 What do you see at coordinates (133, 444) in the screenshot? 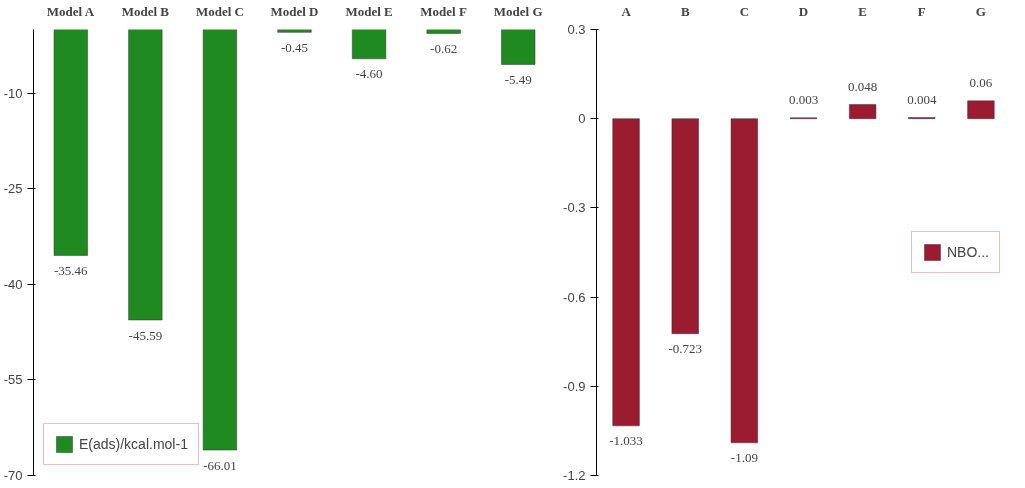
I see `legend-label: E(ads)/kcal.mol-1` at bounding box center [133, 444].